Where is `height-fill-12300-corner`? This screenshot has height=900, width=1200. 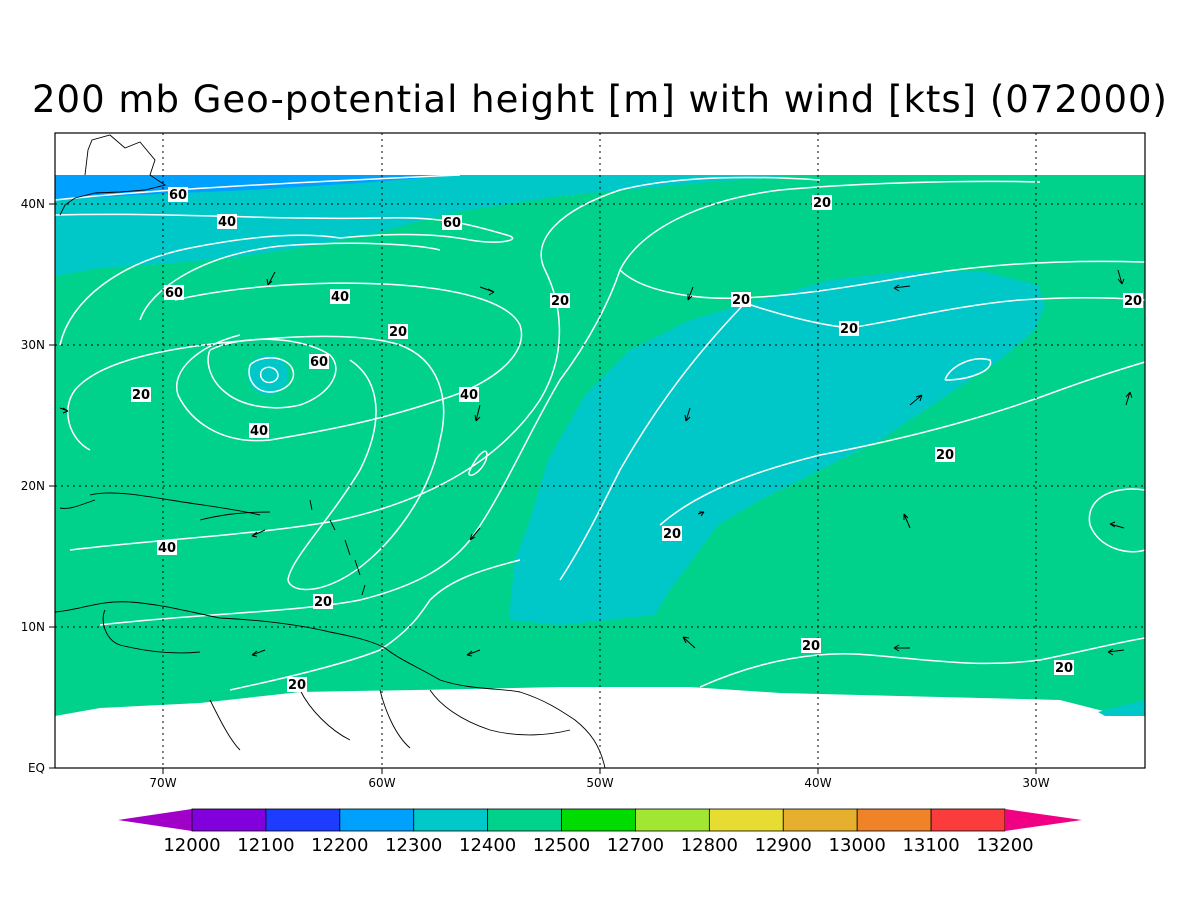
height-fill-12300-corner is located at coordinates (1121, 708).